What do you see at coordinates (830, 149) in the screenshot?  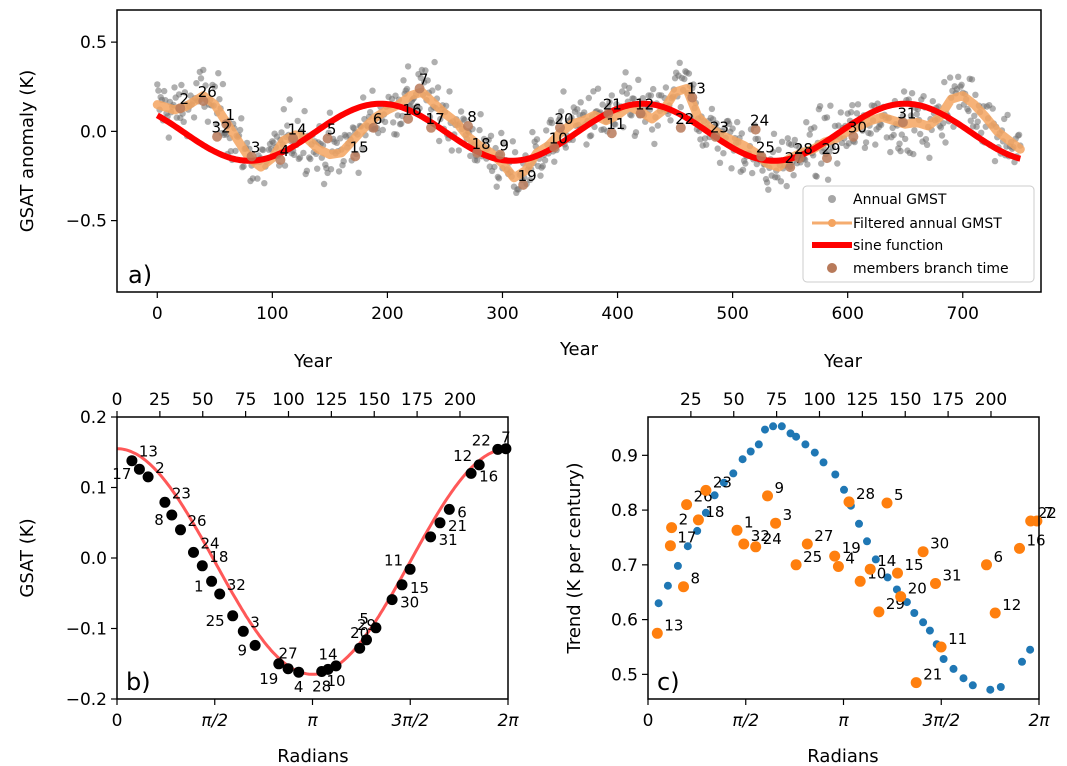 I see `member-label: 29` at bounding box center [830, 149].